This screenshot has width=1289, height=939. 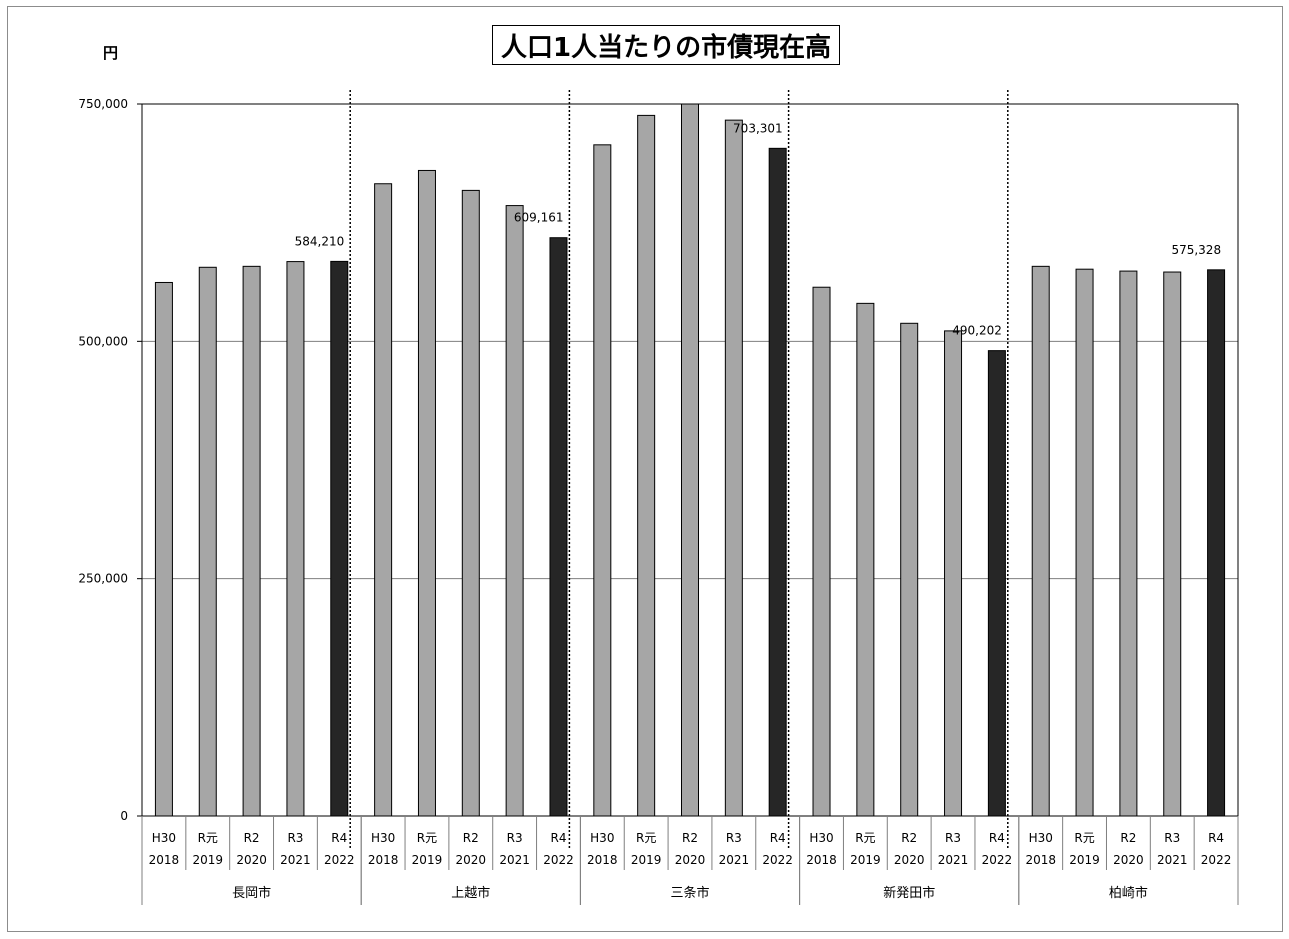 I want to click on y-unit-label: 円, so click(x=111, y=53).